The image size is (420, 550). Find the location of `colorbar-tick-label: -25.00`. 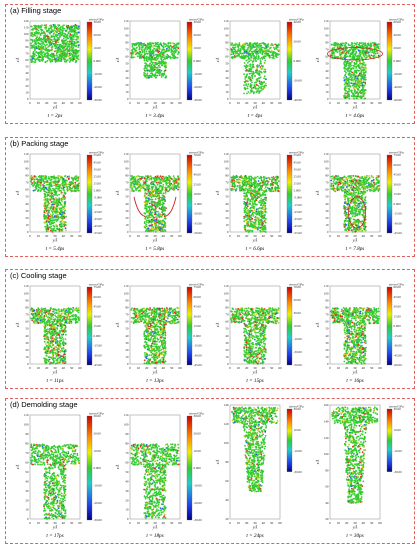

colorbar-tick-label: -25.00 is located at coordinates (98, 212).